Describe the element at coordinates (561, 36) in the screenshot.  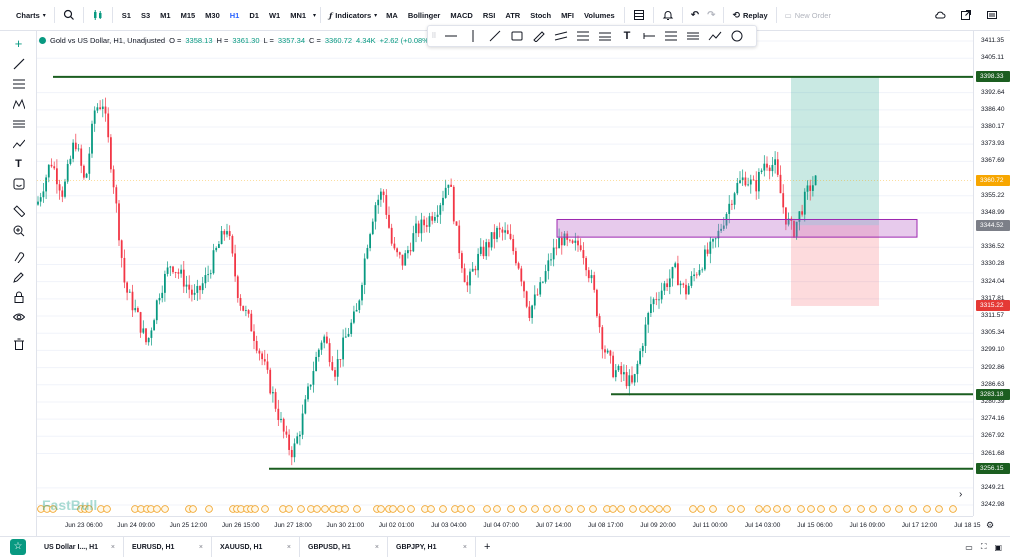
I see `draw-channel` at that location.